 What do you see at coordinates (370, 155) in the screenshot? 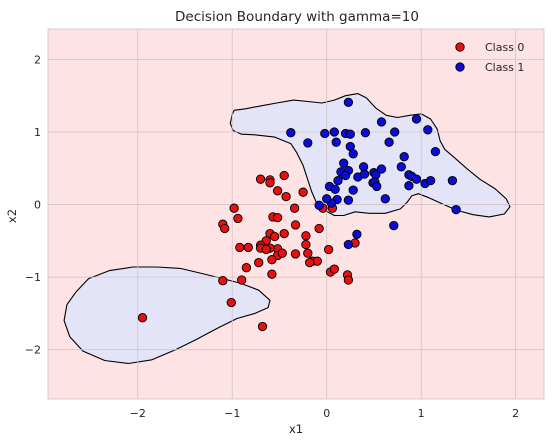
I see `class1-region-upper` at bounding box center [370, 155].